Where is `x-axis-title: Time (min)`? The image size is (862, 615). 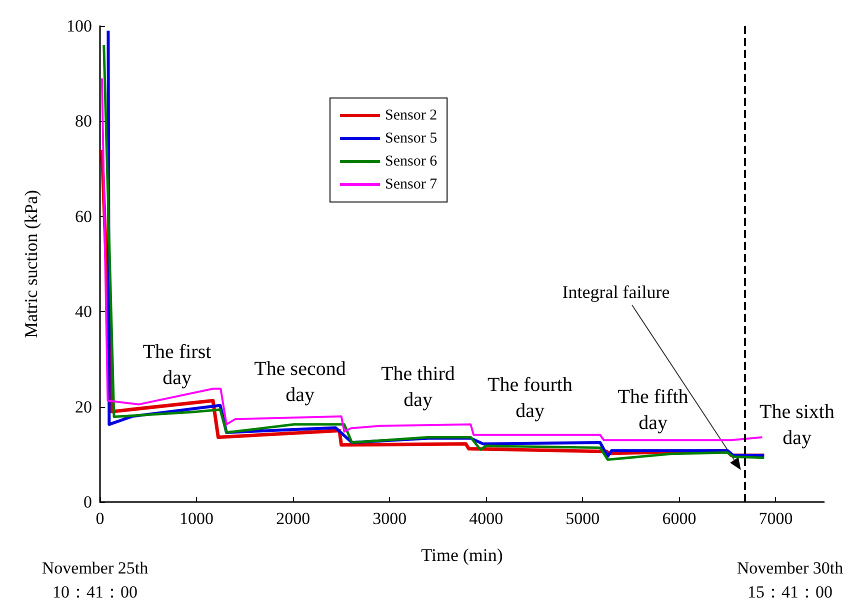
x-axis-title: Time (min) is located at coordinates (462, 555).